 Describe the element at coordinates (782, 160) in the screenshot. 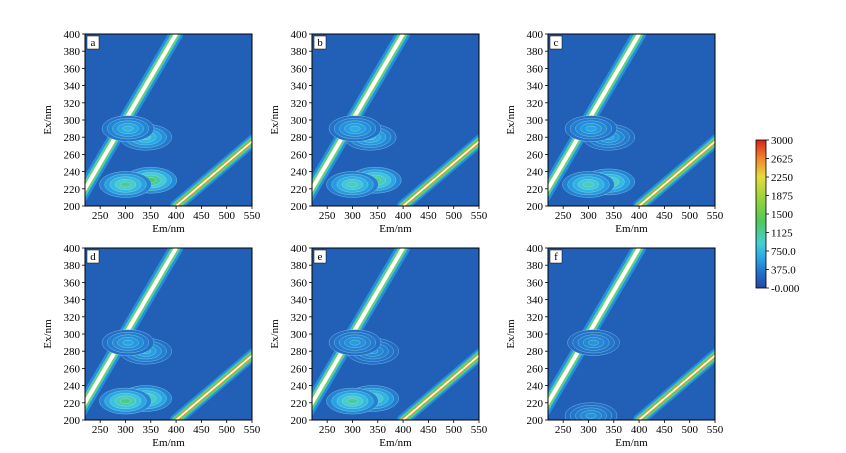

I see `colorbar-tick-label: 2625` at that location.